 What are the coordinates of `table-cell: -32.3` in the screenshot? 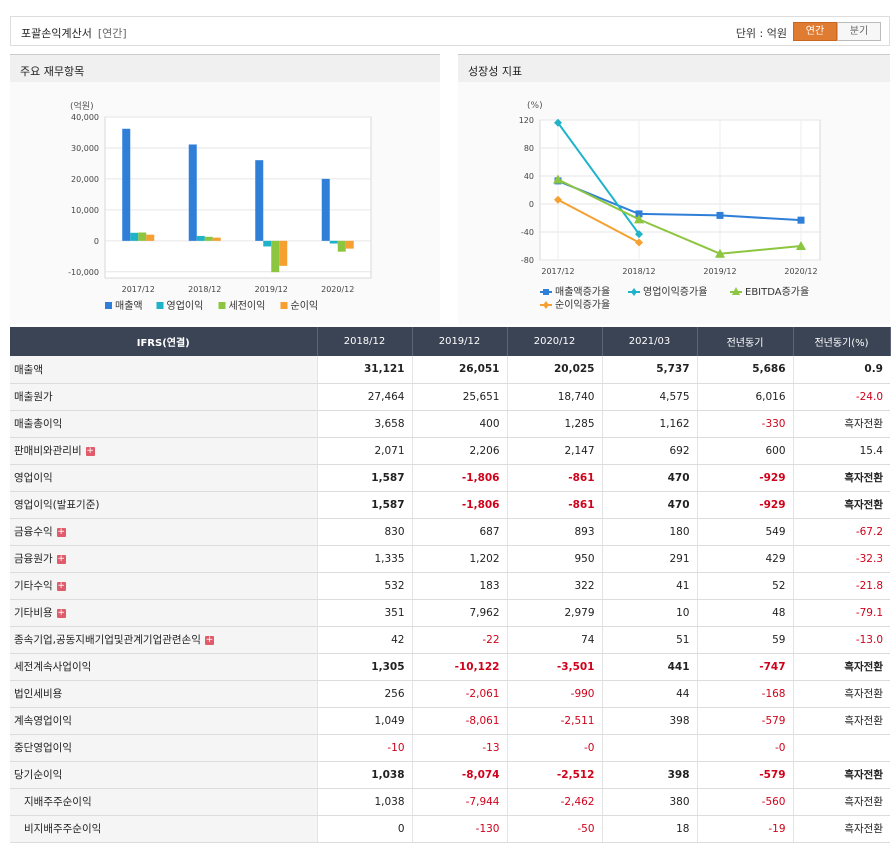 It's located at (841, 559).